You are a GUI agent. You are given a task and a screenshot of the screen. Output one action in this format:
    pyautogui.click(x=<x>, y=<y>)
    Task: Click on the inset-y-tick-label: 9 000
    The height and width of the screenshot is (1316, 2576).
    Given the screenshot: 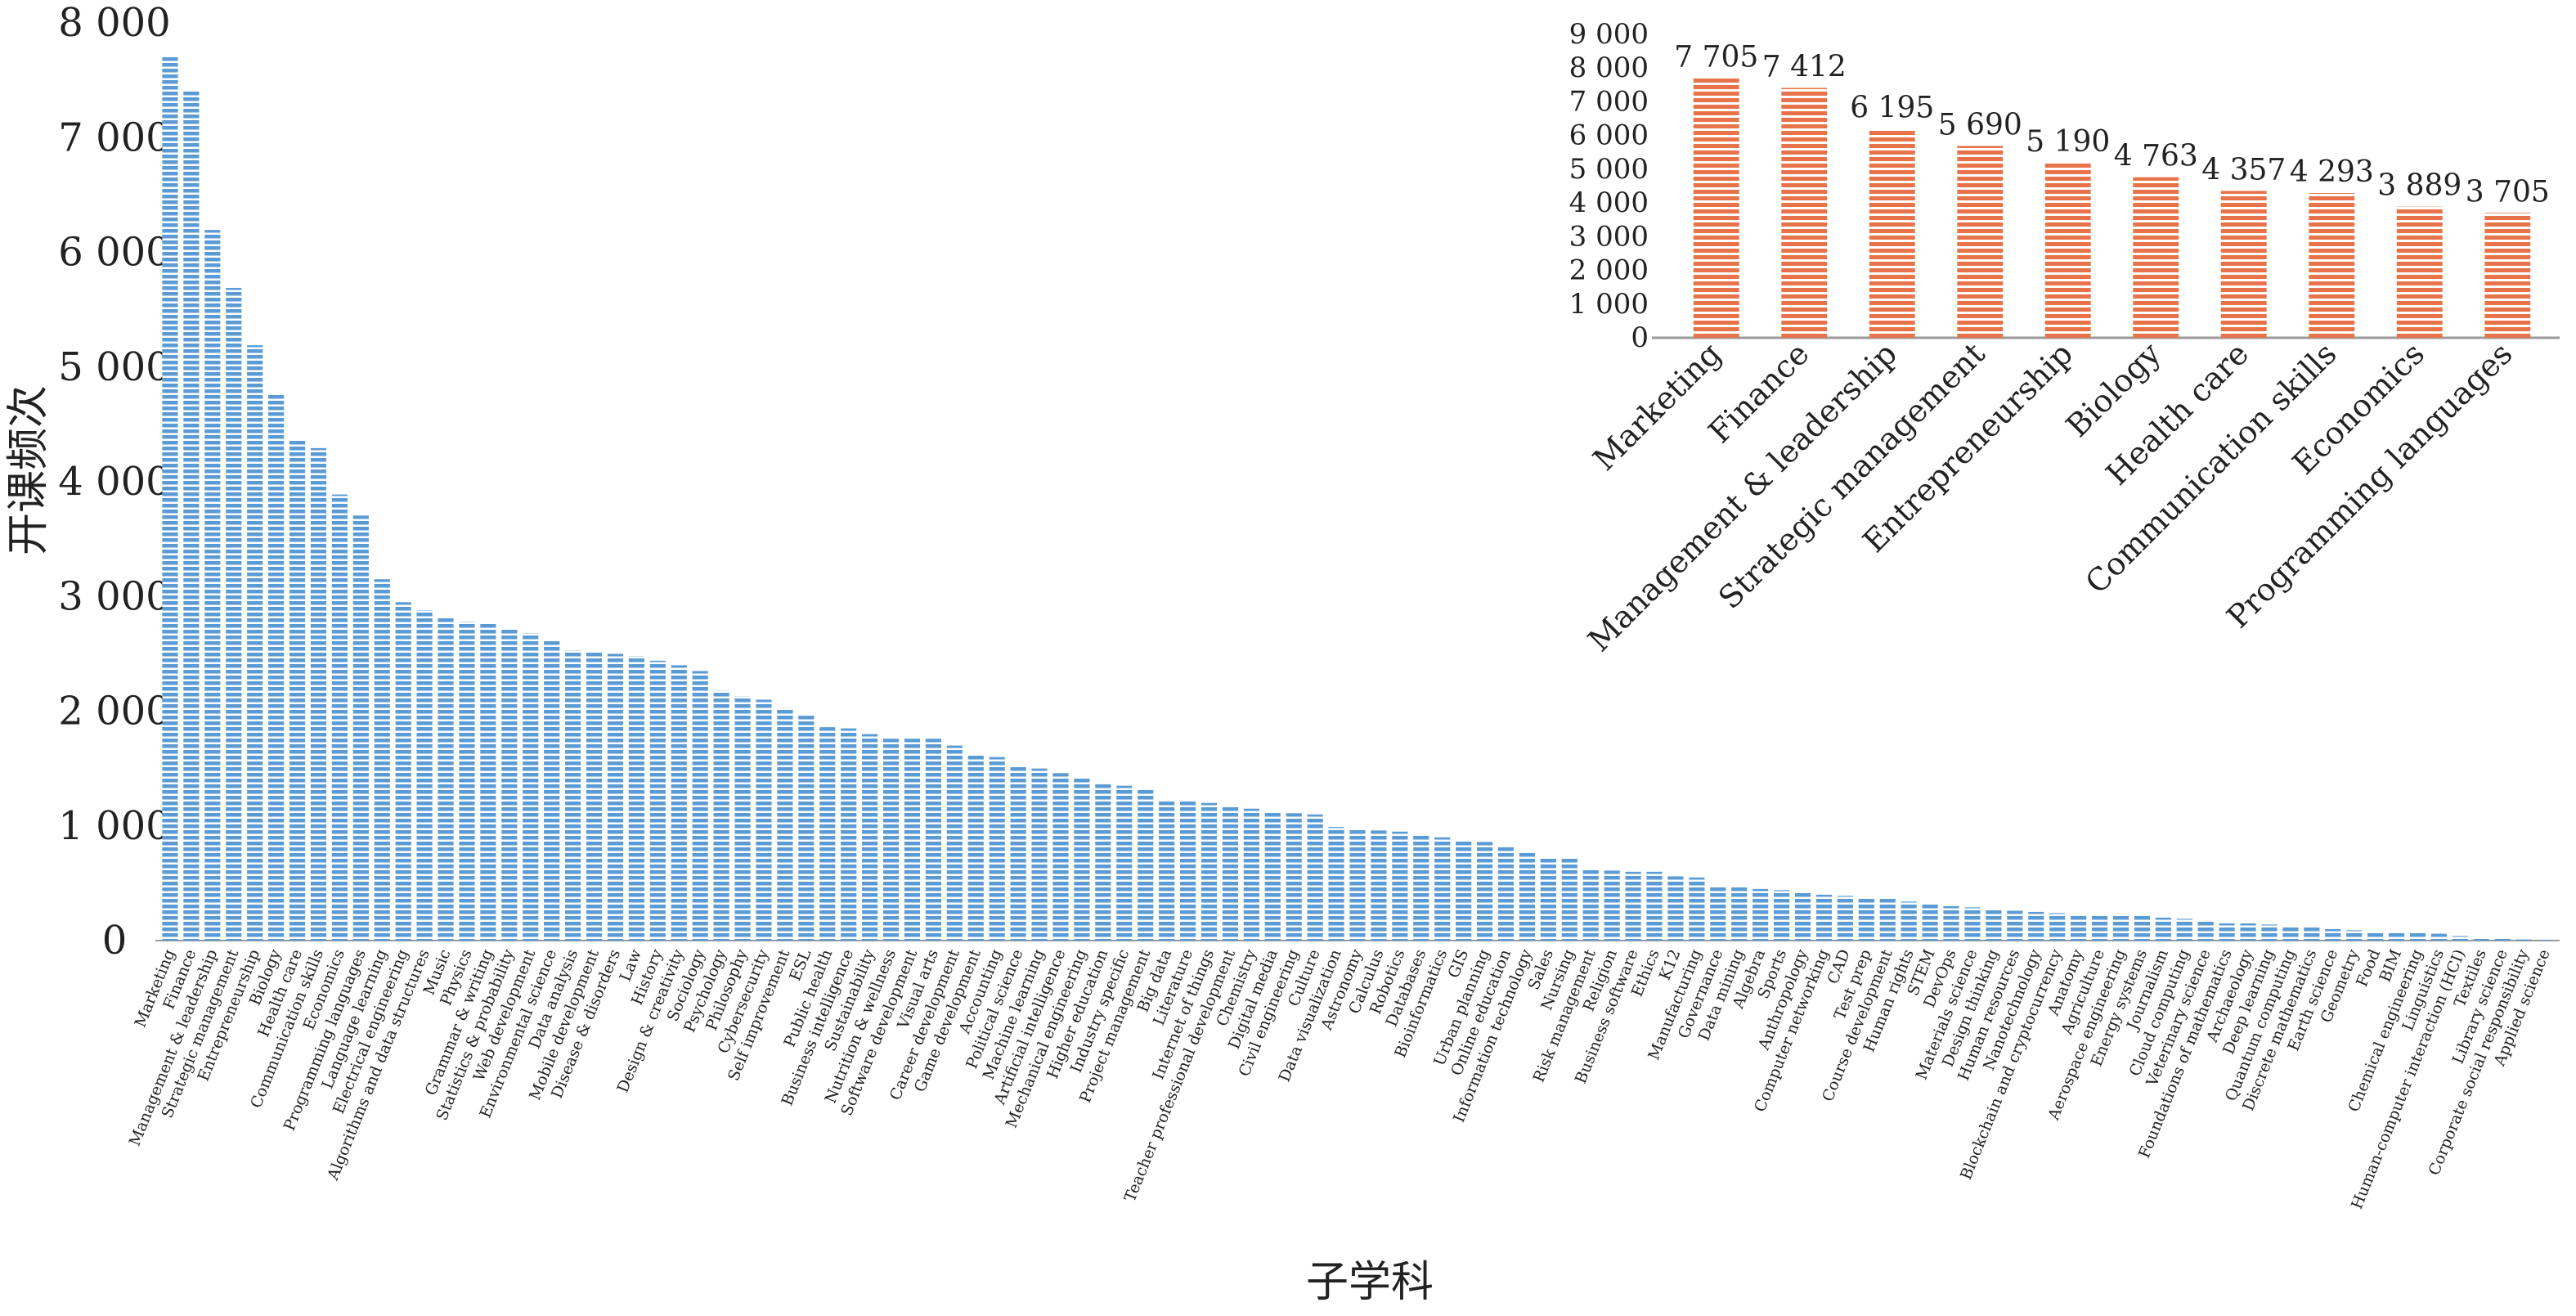 What is the action you would take?
    pyautogui.click(x=1609, y=34)
    